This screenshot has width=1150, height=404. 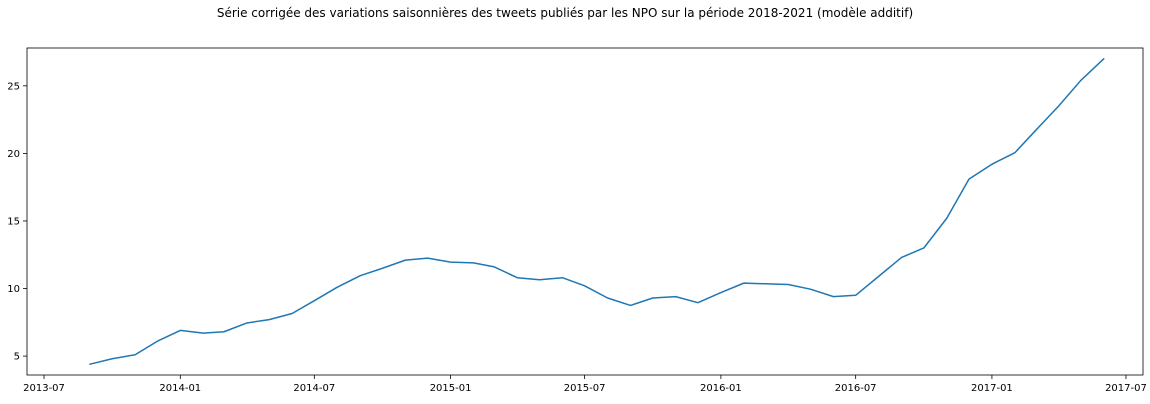 What do you see at coordinates (13, 86) in the screenshot?
I see `y-tick-label-4: 25` at bounding box center [13, 86].